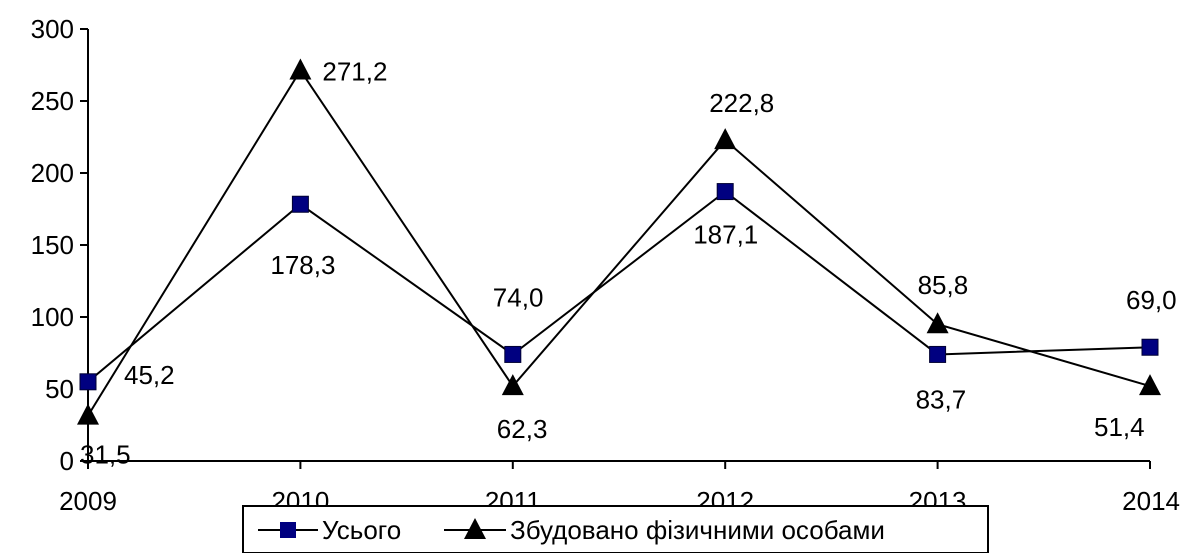 The image size is (1186, 558). I want to click on data-label: 62,3, so click(522, 429).